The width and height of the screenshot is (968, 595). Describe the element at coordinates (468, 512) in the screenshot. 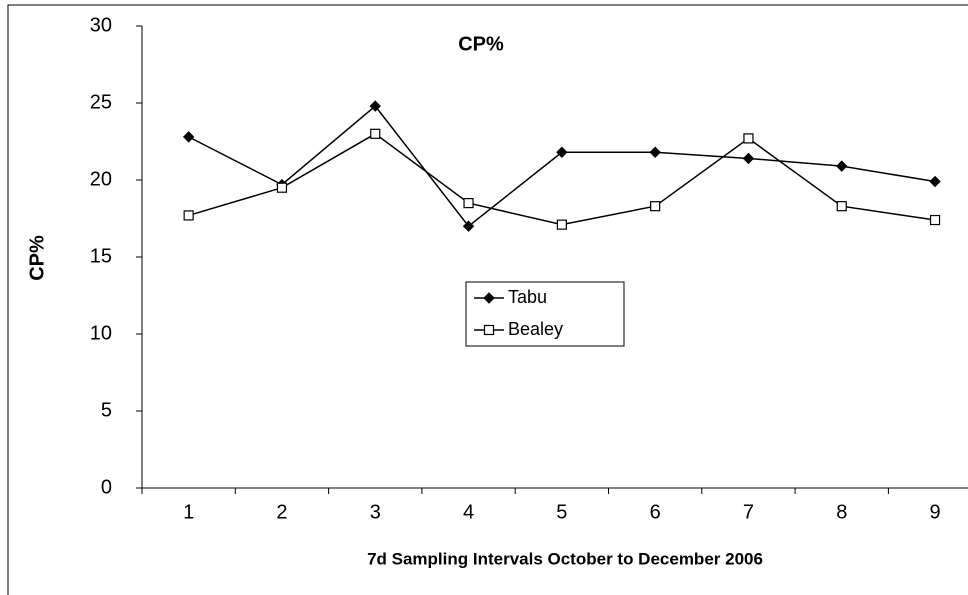

I see `x-tick-label: 4` at that location.